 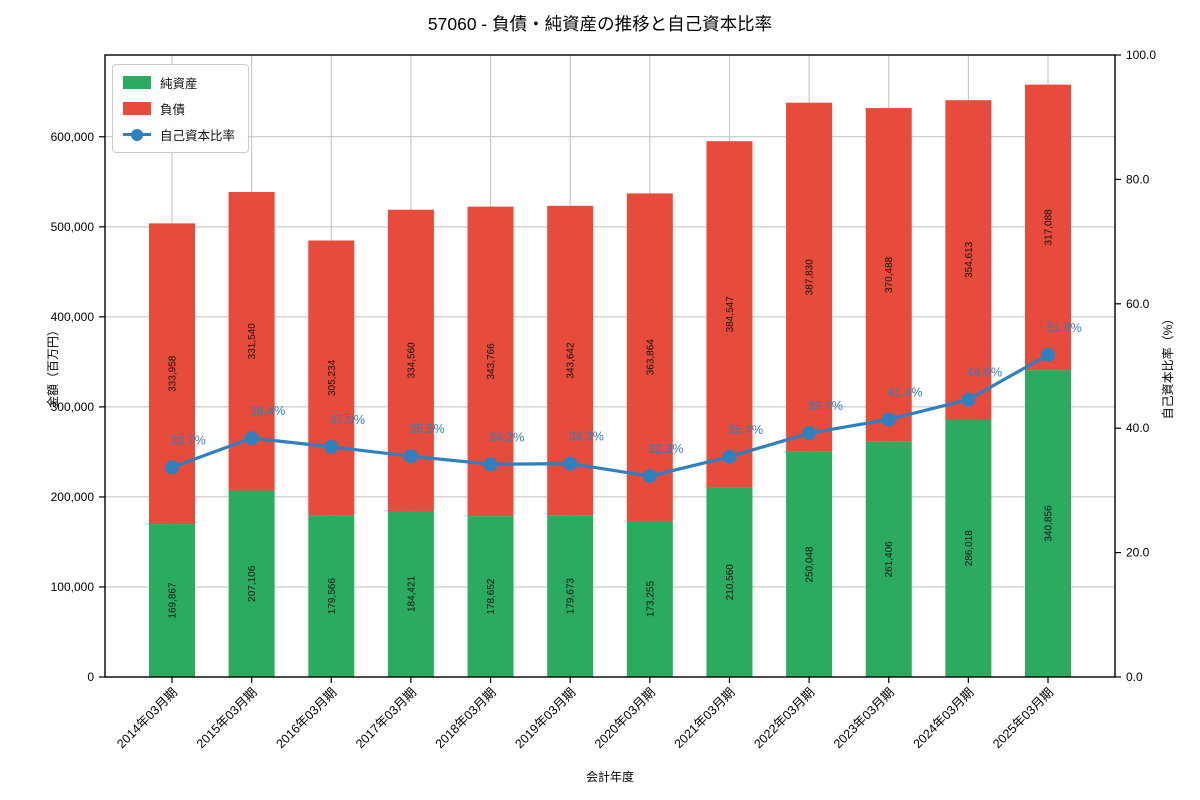 I want to click on liabilities-value-label: 305,234, so click(x=332, y=377).